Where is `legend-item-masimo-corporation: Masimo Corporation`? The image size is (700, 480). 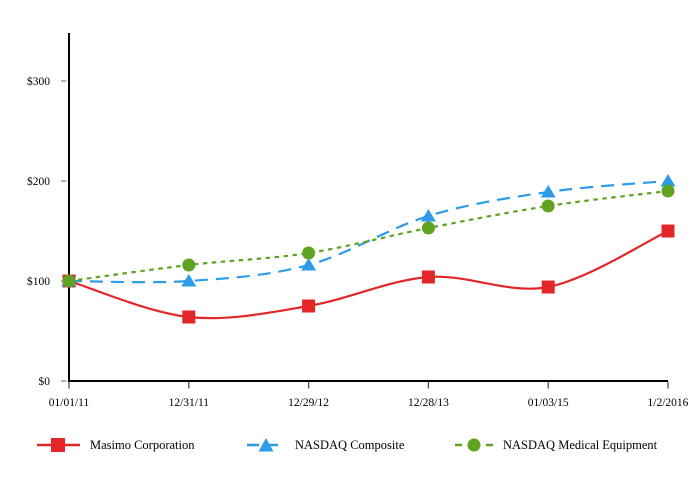 legend-item-masimo-corporation: Masimo Corporation is located at coordinates (116, 445).